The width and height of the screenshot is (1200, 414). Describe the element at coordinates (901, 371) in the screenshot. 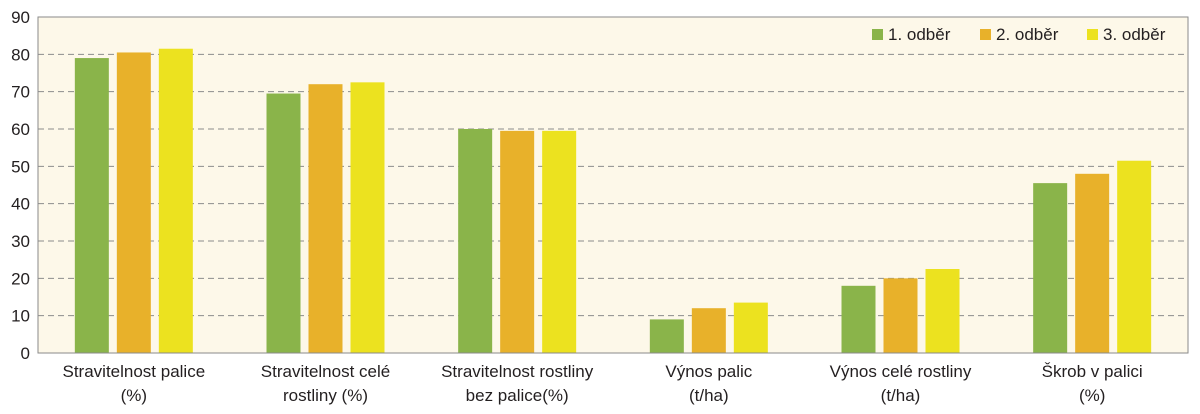

I see `x-category-label: Výnos celé rostliny` at that location.